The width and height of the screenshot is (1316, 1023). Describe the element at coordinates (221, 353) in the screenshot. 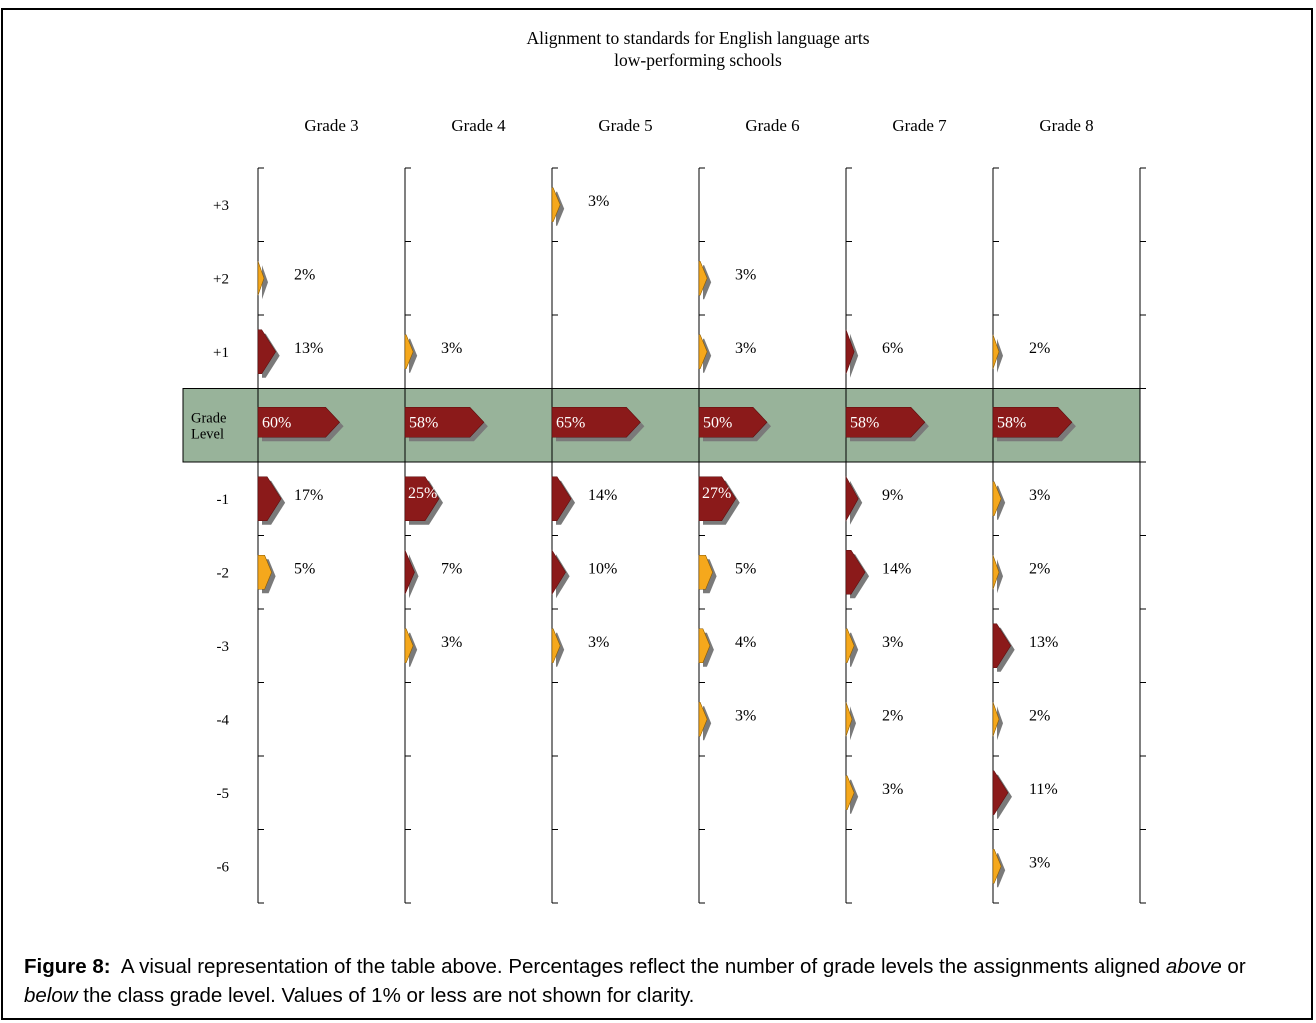

I see `row-label: +1` at that location.